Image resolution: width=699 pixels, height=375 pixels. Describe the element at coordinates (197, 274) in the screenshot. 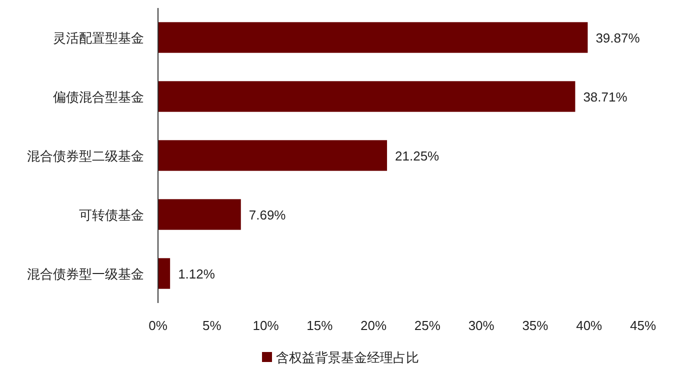

I see `data-label: 1.12%` at that location.